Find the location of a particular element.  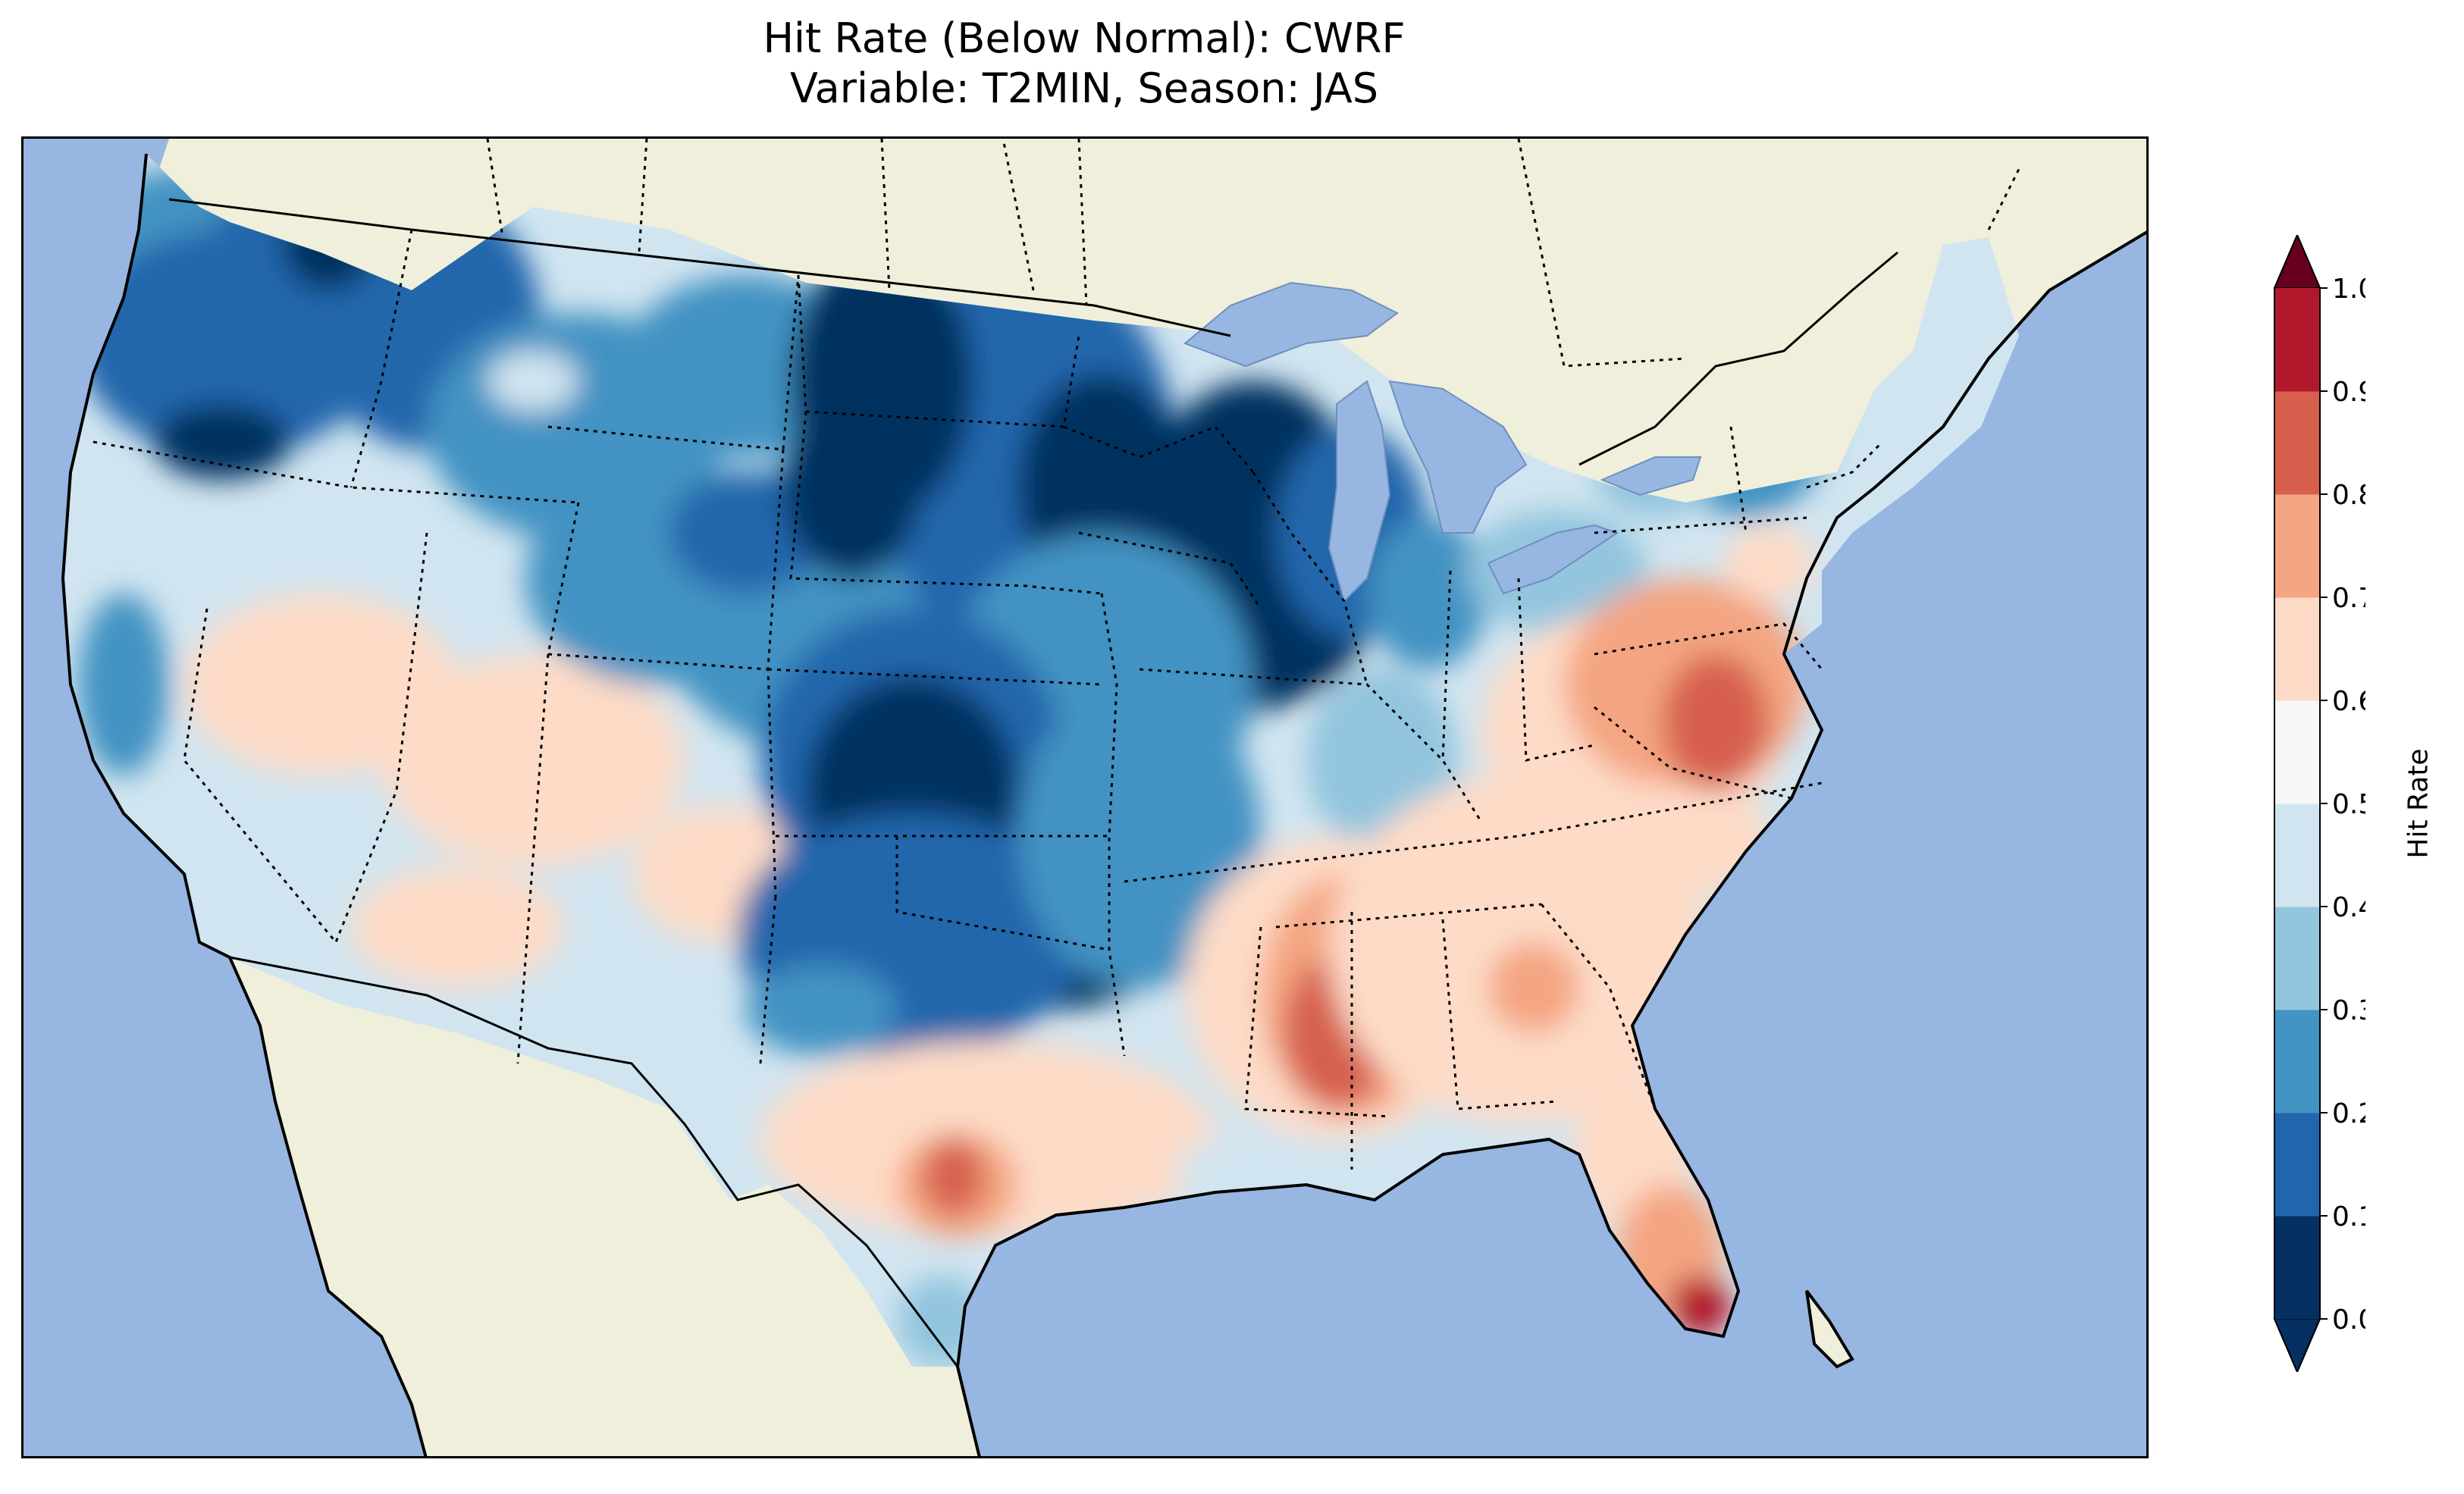

colorbar-tick-label: 0.3 is located at coordinates (2348, 1010).